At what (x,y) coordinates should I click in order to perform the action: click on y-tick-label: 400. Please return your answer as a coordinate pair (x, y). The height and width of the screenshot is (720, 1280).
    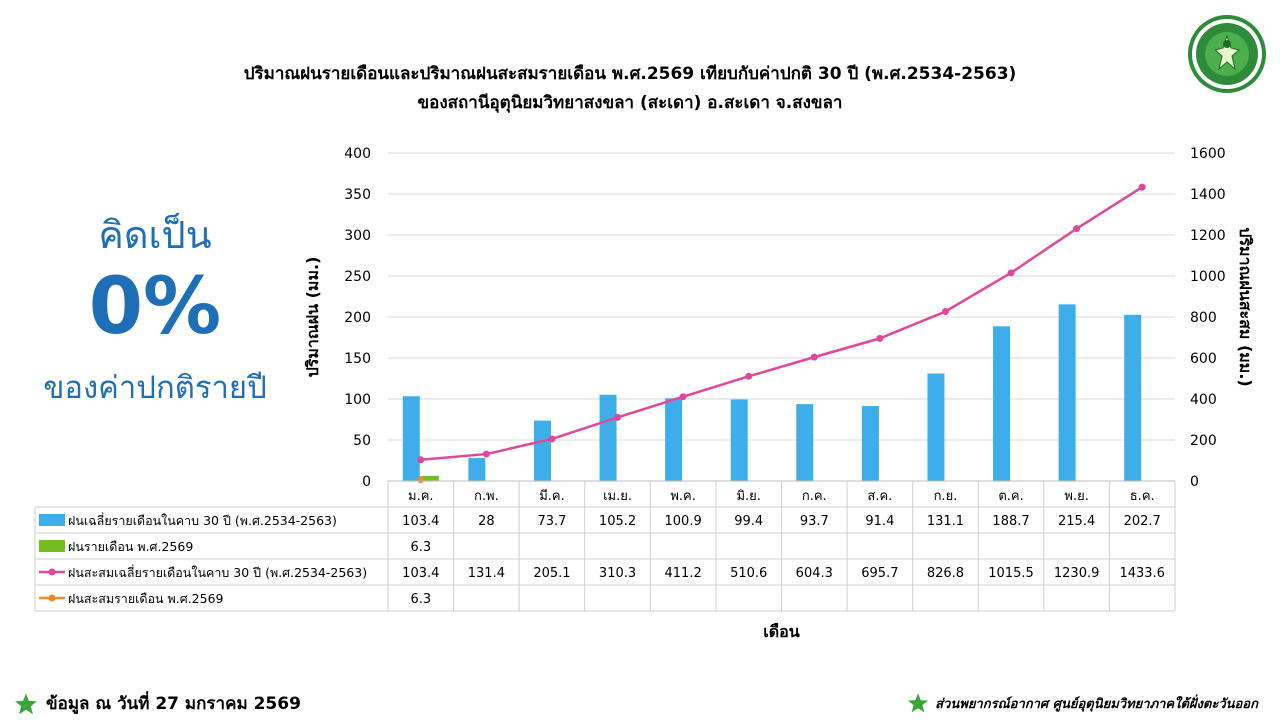
    Looking at the image, I should click on (357, 154).